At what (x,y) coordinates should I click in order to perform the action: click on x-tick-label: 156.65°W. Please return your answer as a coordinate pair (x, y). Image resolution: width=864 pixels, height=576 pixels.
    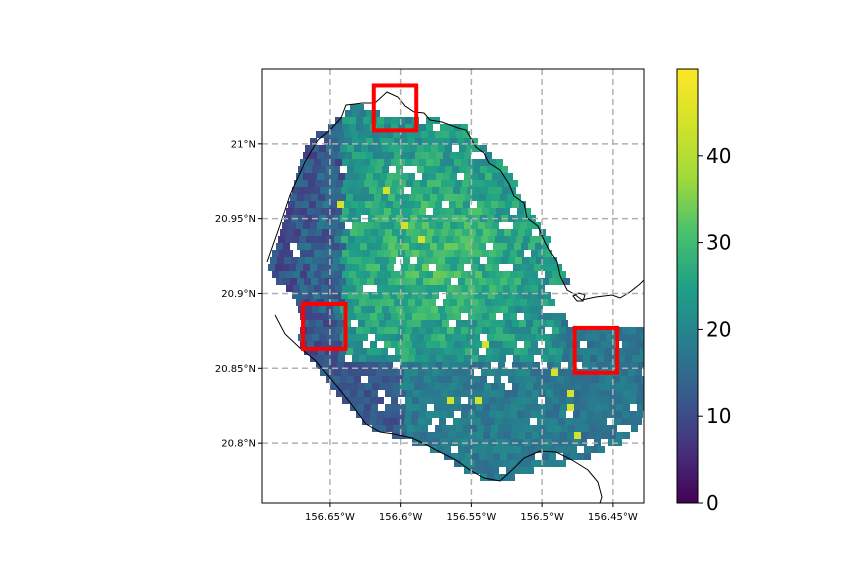
    Looking at the image, I should click on (330, 517).